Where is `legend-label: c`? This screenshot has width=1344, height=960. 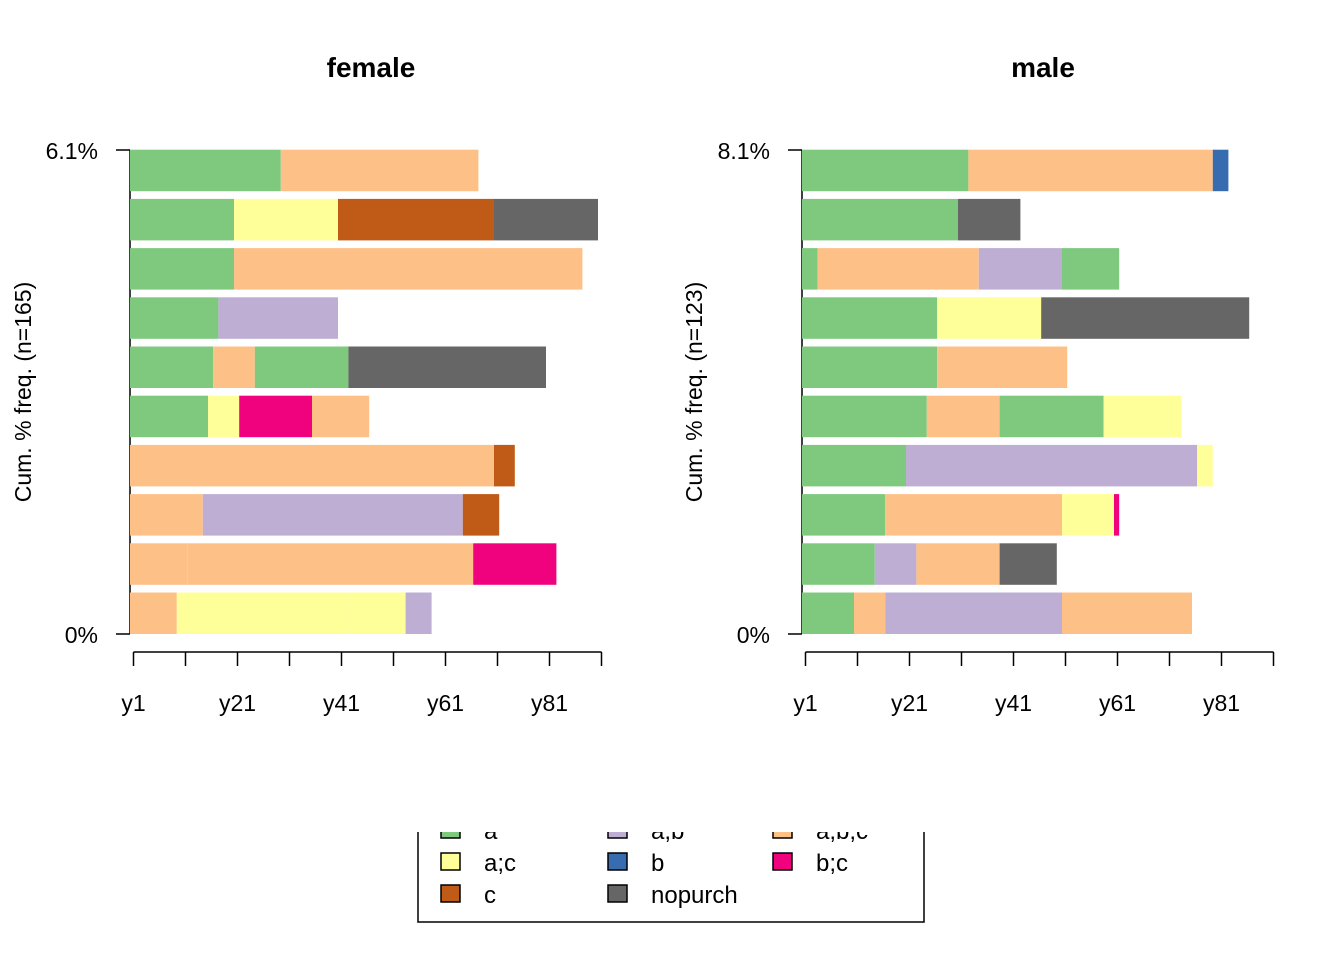 legend-label: c is located at coordinates (490, 895).